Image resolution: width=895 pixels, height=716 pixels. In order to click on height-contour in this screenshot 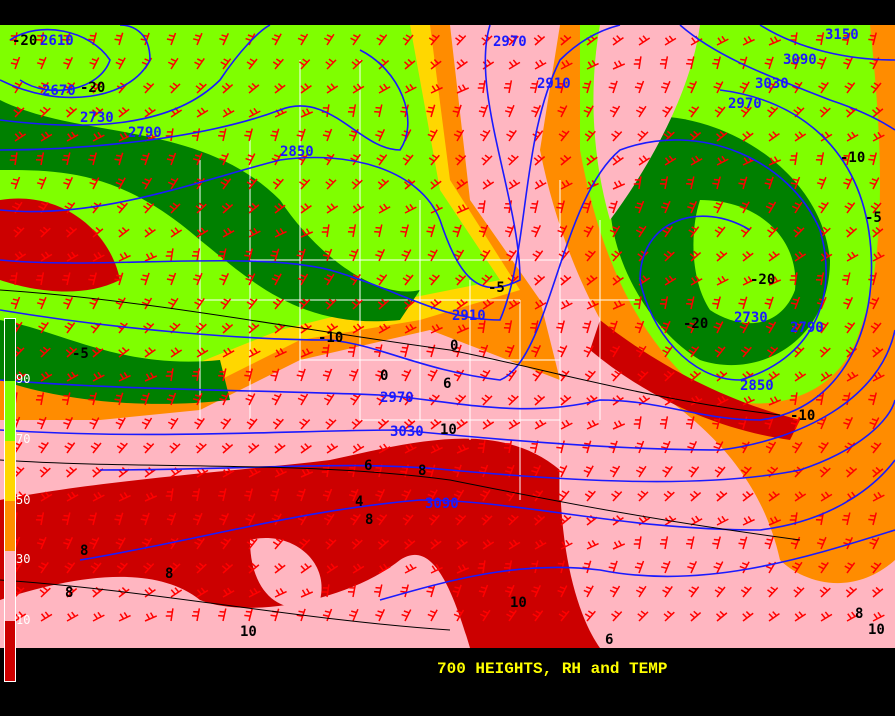, I will do `click(637, 565)`.